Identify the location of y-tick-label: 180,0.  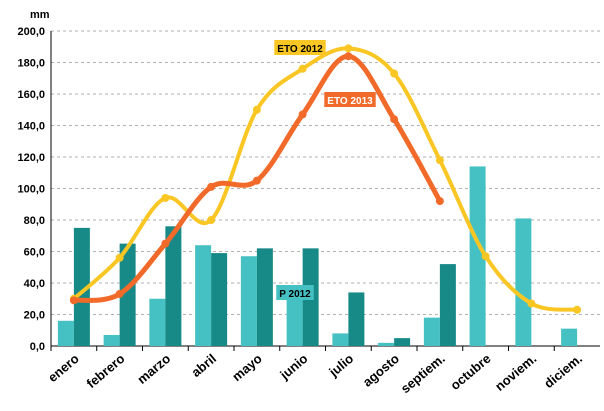
(31, 64).